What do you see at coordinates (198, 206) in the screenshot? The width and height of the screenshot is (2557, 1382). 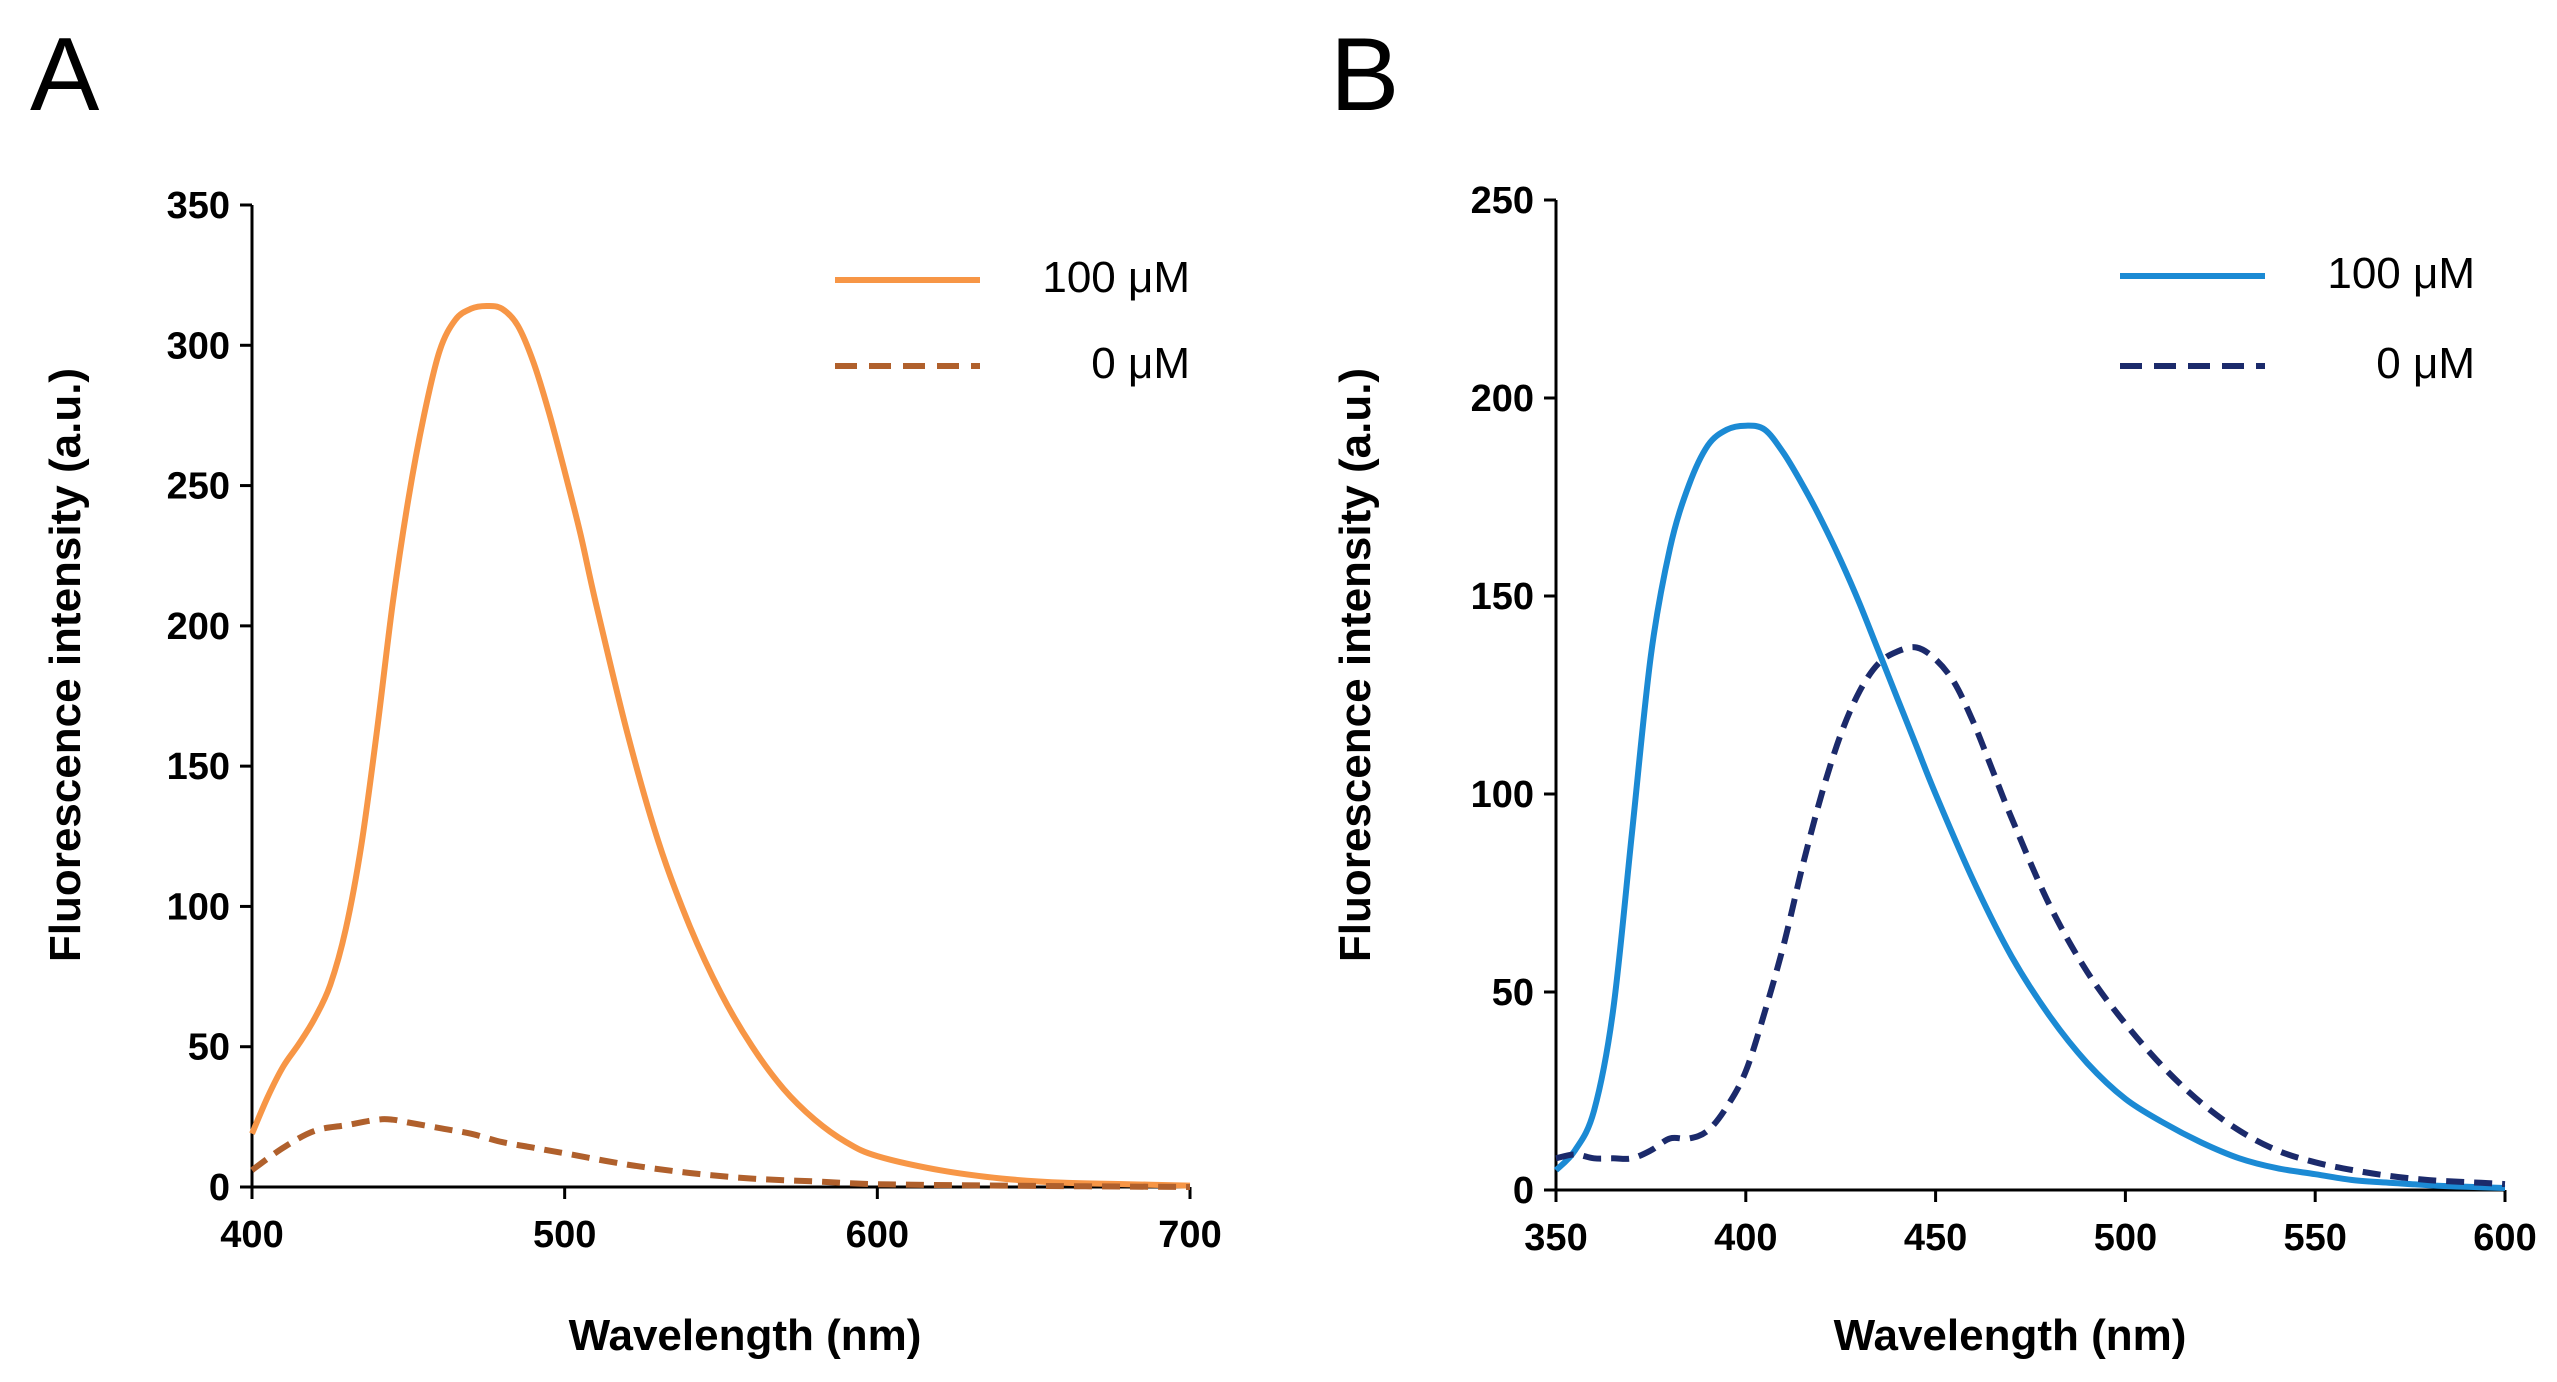 I see `panel-a-y-tick-label: 350` at bounding box center [198, 206].